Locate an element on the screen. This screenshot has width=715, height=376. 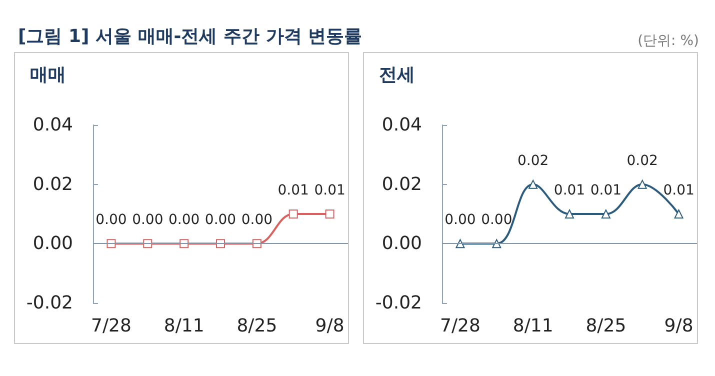
chart-title: 매매 is located at coordinates (48, 75).